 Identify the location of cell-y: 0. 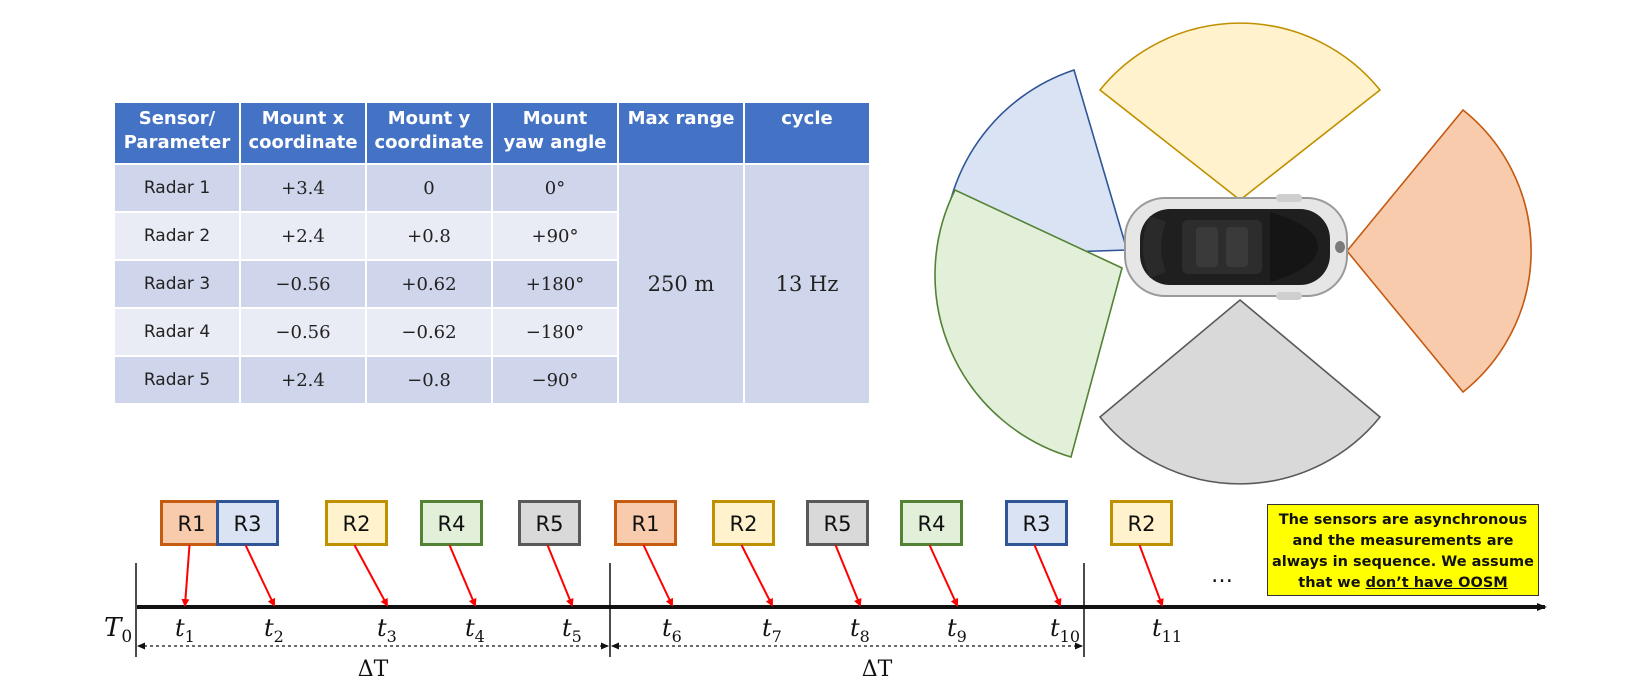
(429, 188).